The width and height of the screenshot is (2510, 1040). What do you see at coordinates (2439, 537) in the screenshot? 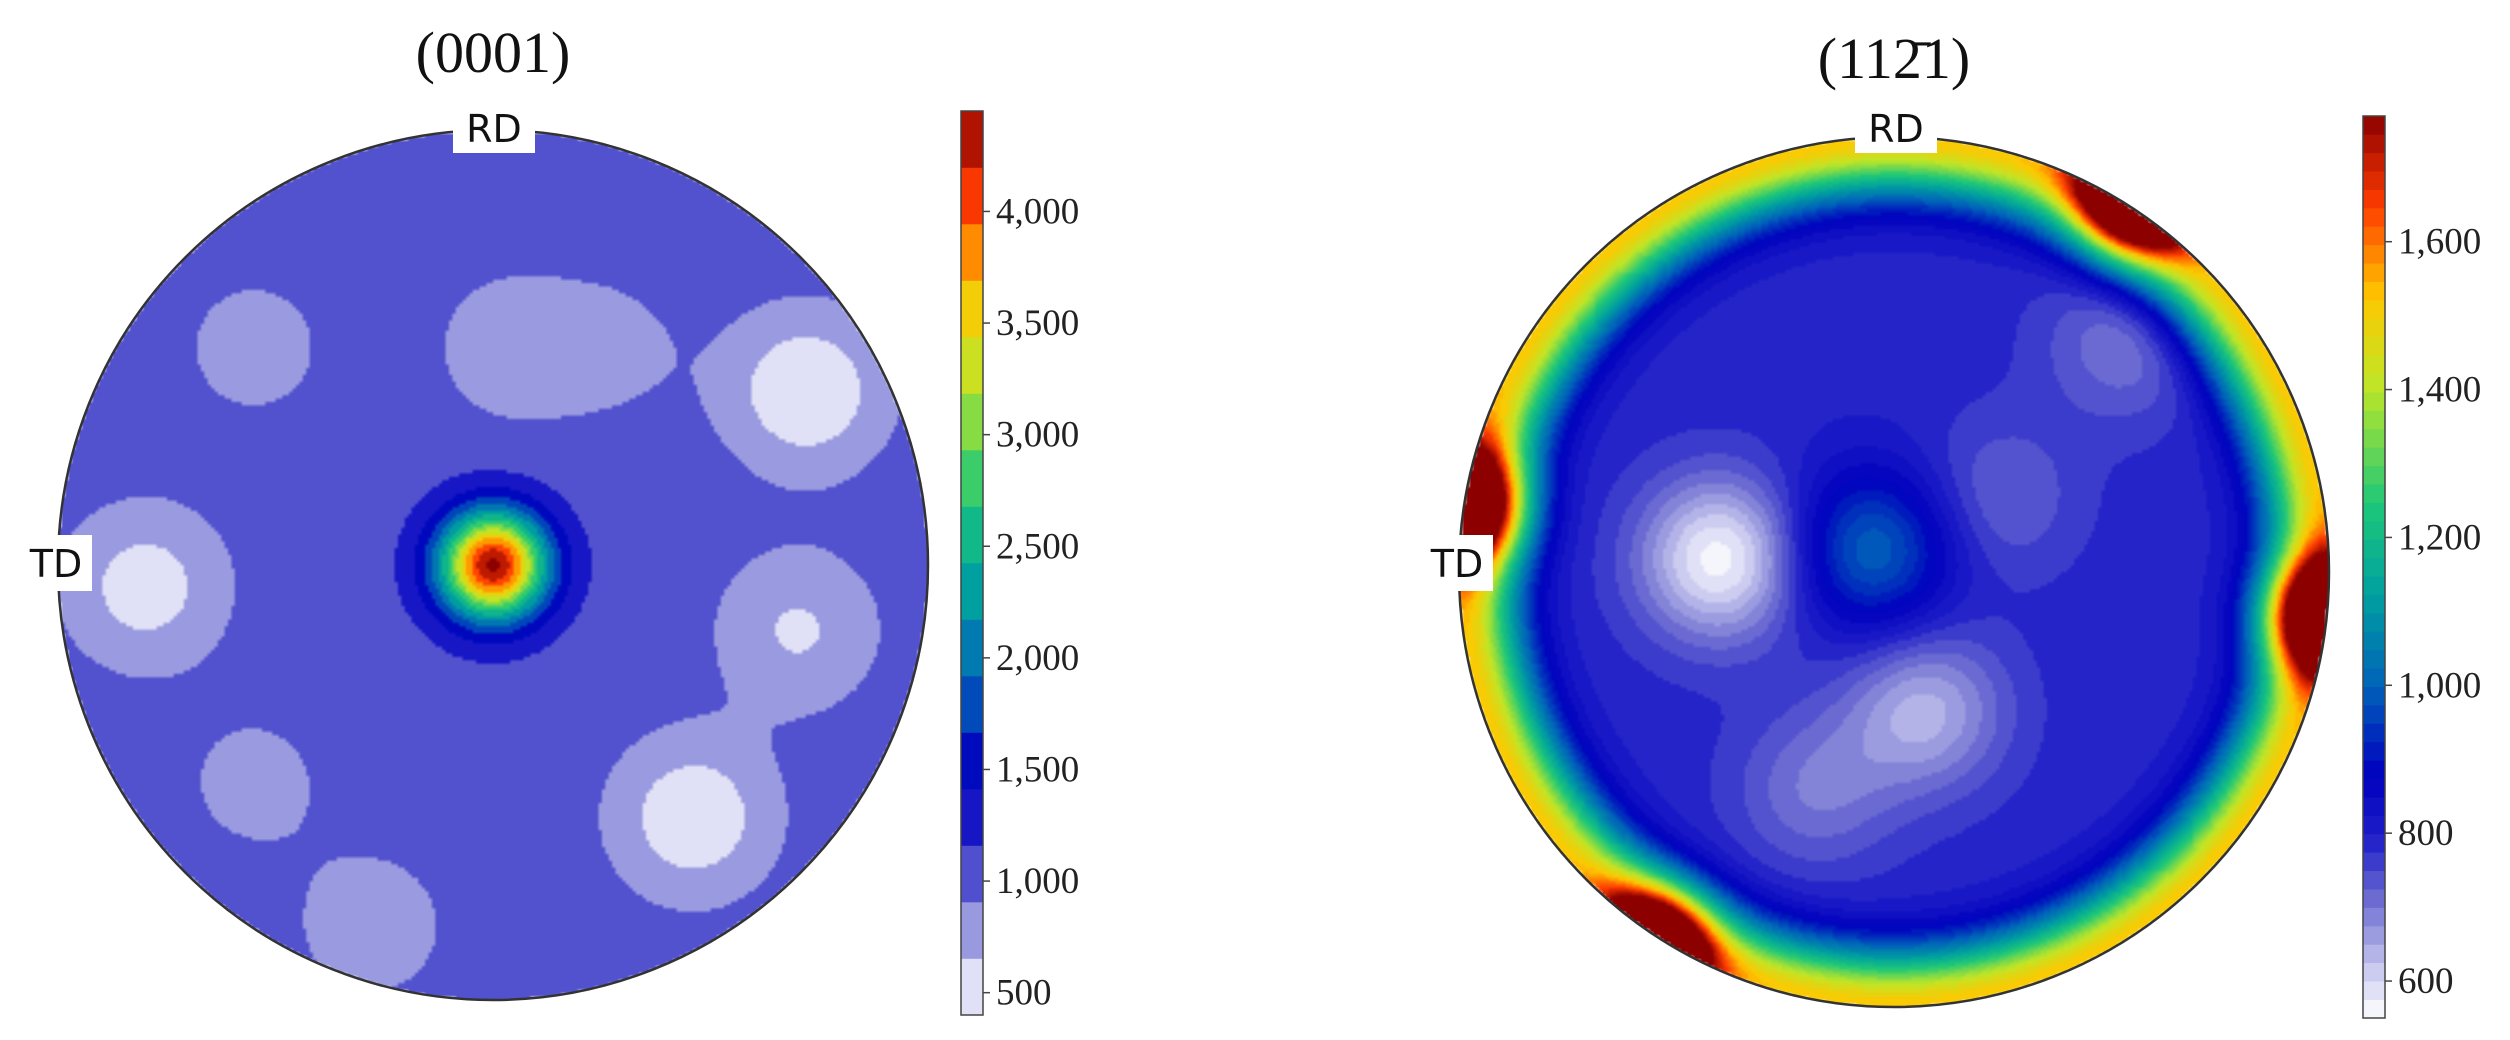
I see `colorbar-tick-label: 1,200` at bounding box center [2439, 537].